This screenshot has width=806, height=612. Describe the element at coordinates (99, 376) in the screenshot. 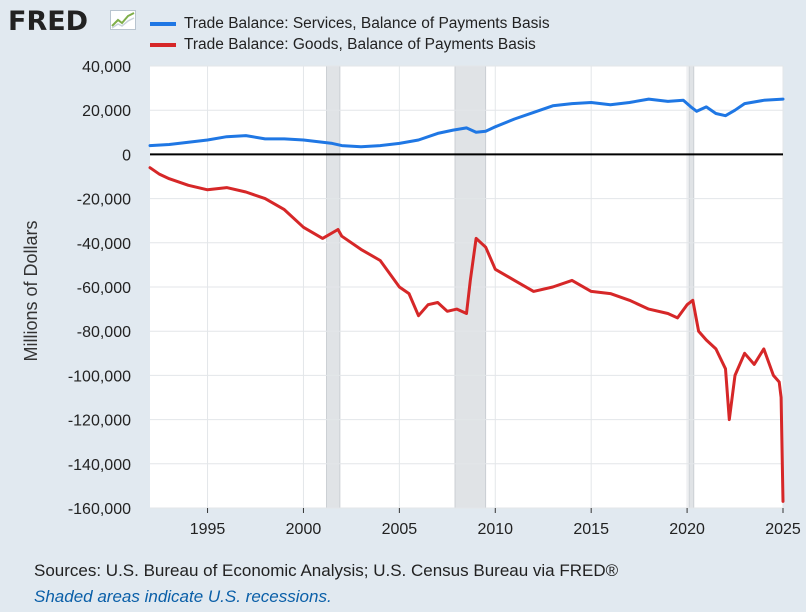

I see `y-tick-label: -100,000` at that location.